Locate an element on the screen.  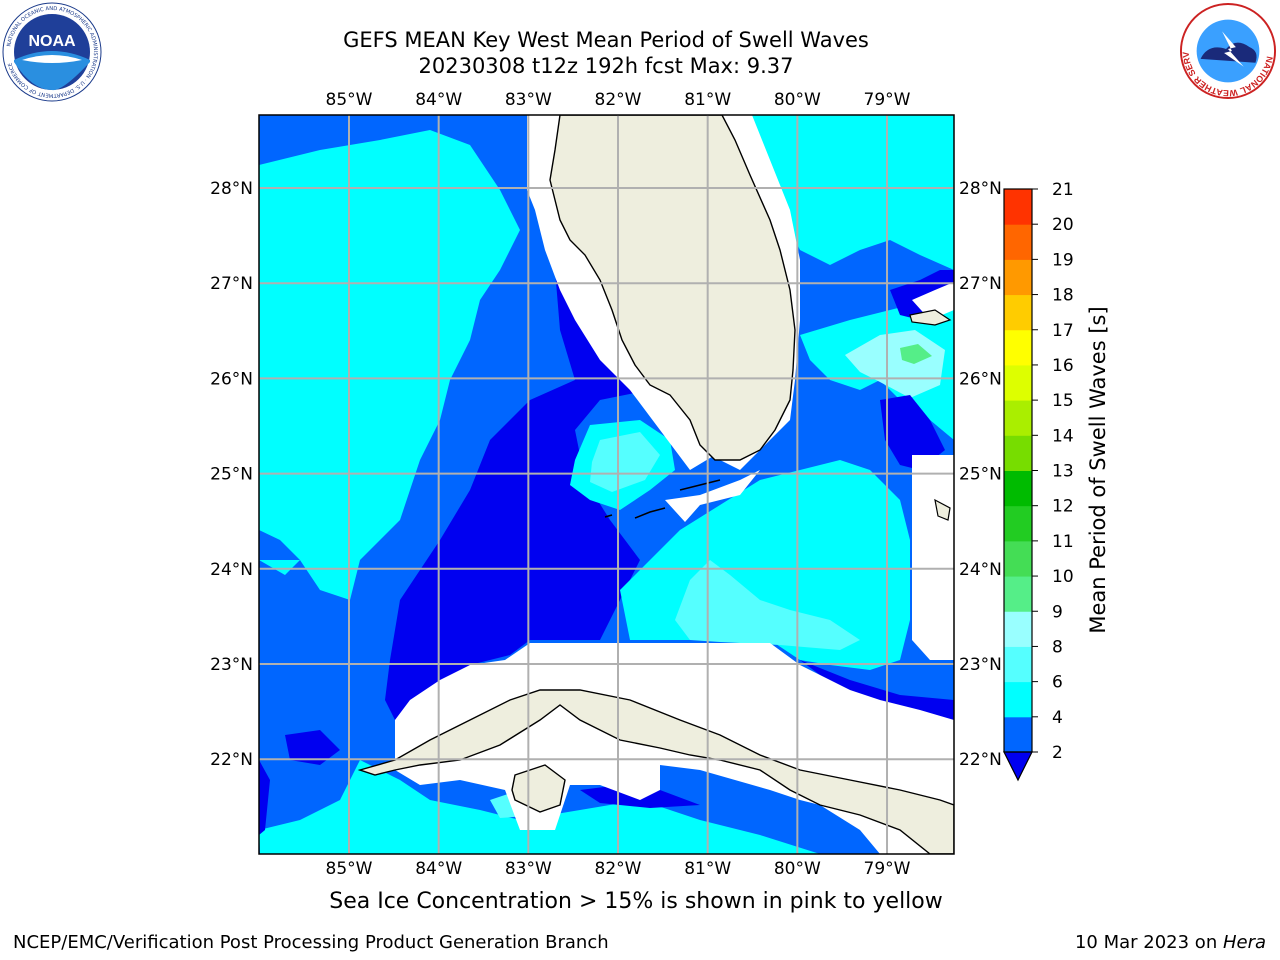
colorbar-tick-label: 19 is located at coordinates (1063, 260).